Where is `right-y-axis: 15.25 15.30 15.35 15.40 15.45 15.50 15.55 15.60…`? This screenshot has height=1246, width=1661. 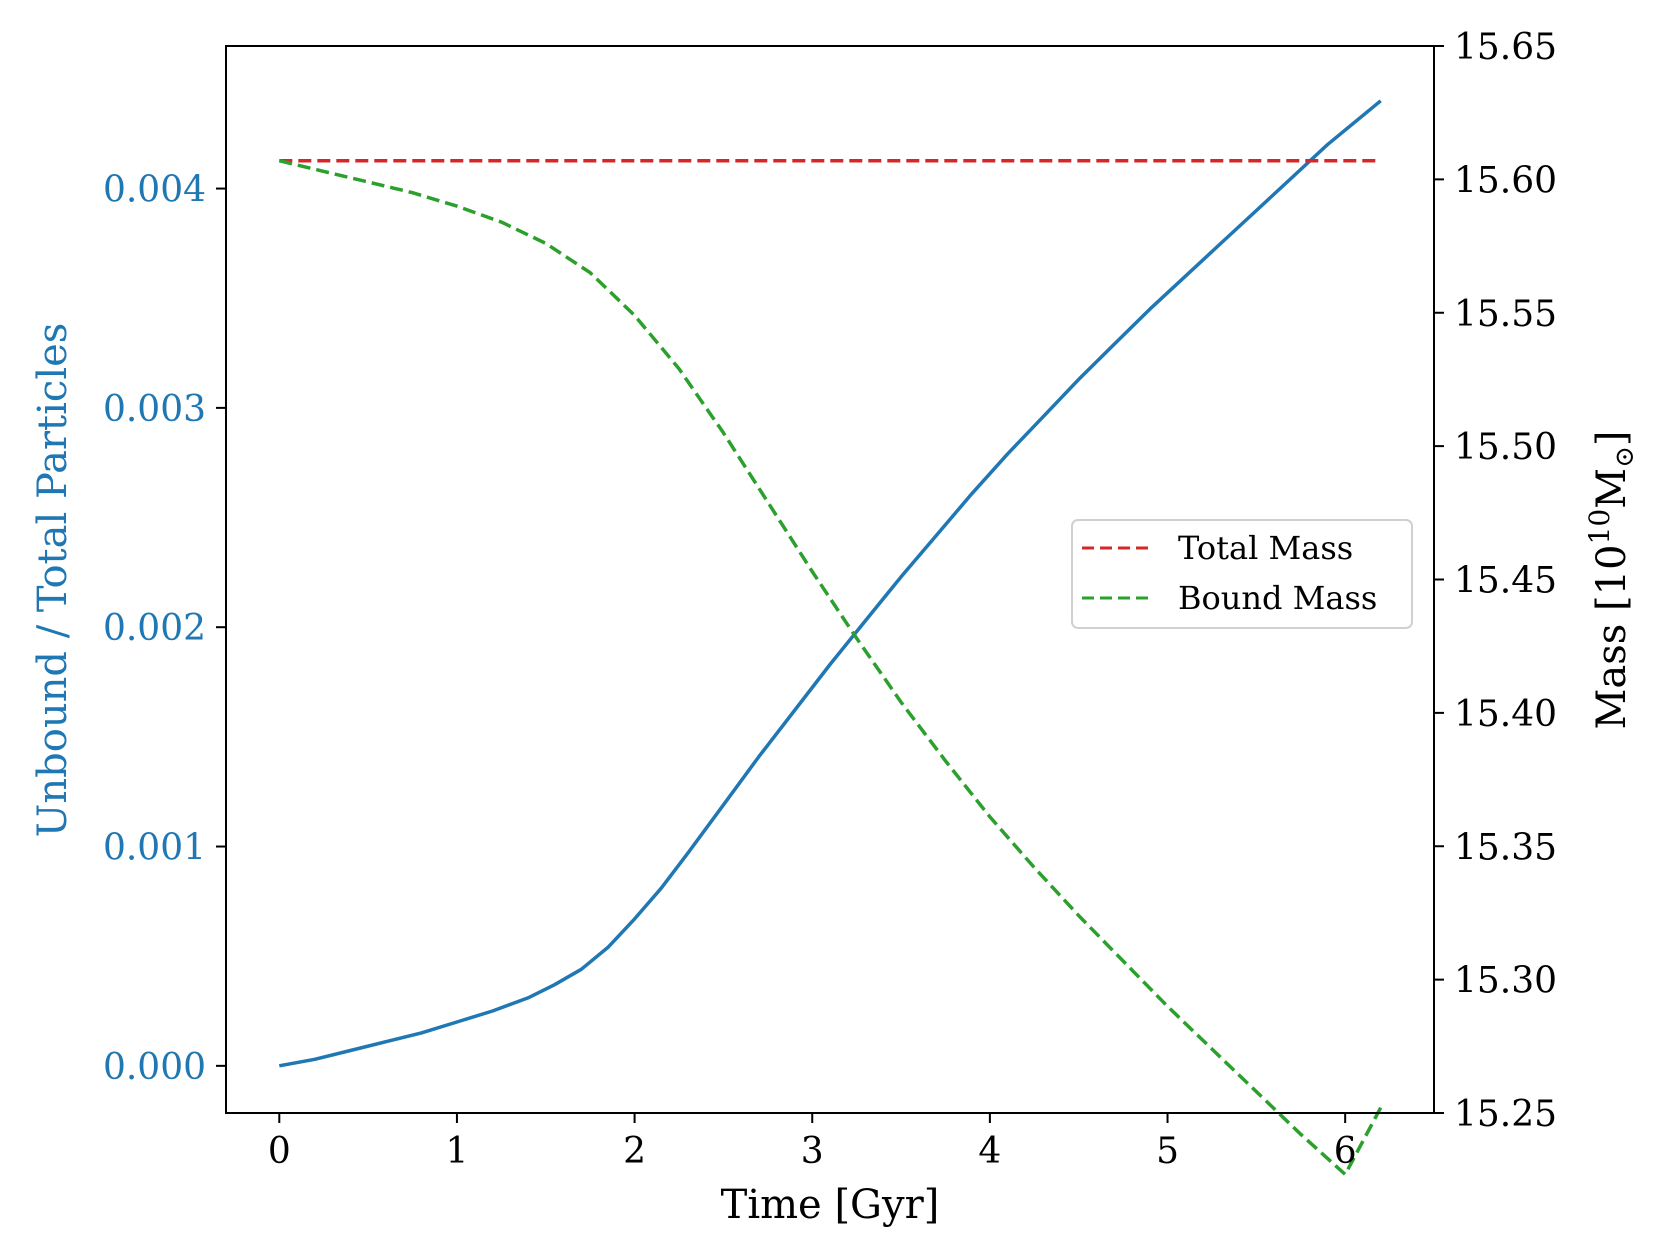 right-y-axis: 15.25 15.30 15.35 15.40 15.45 15.50 15.55 15.60… is located at coordinates (1495, 581).